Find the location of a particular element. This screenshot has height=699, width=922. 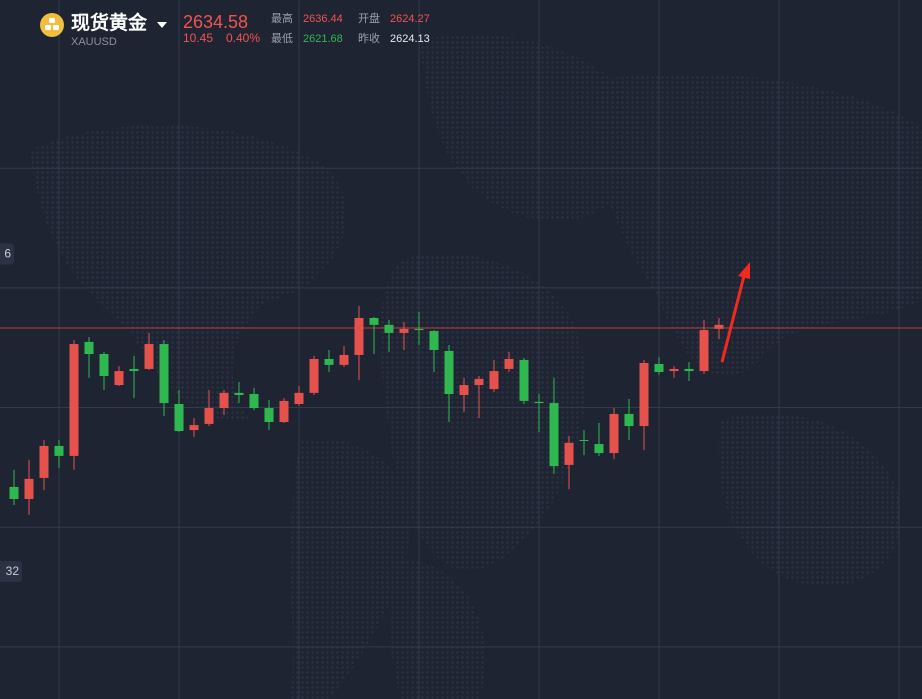

gold-icon is located at coordinates (52, 25).